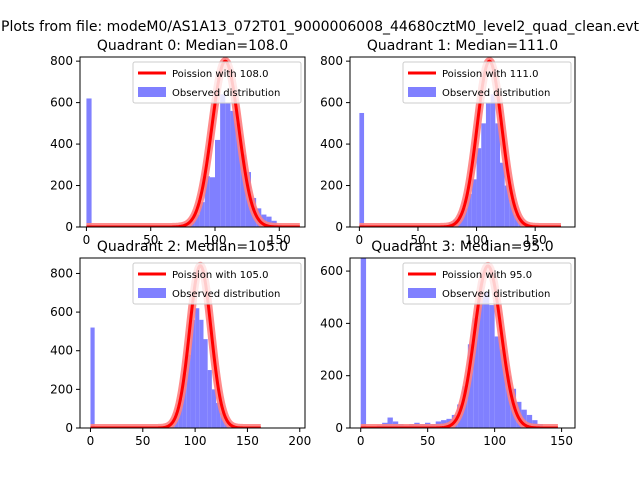  Describe the element at coordinates (299, 441) in the screenshot. I see `x-tick-label: 200` at that location.